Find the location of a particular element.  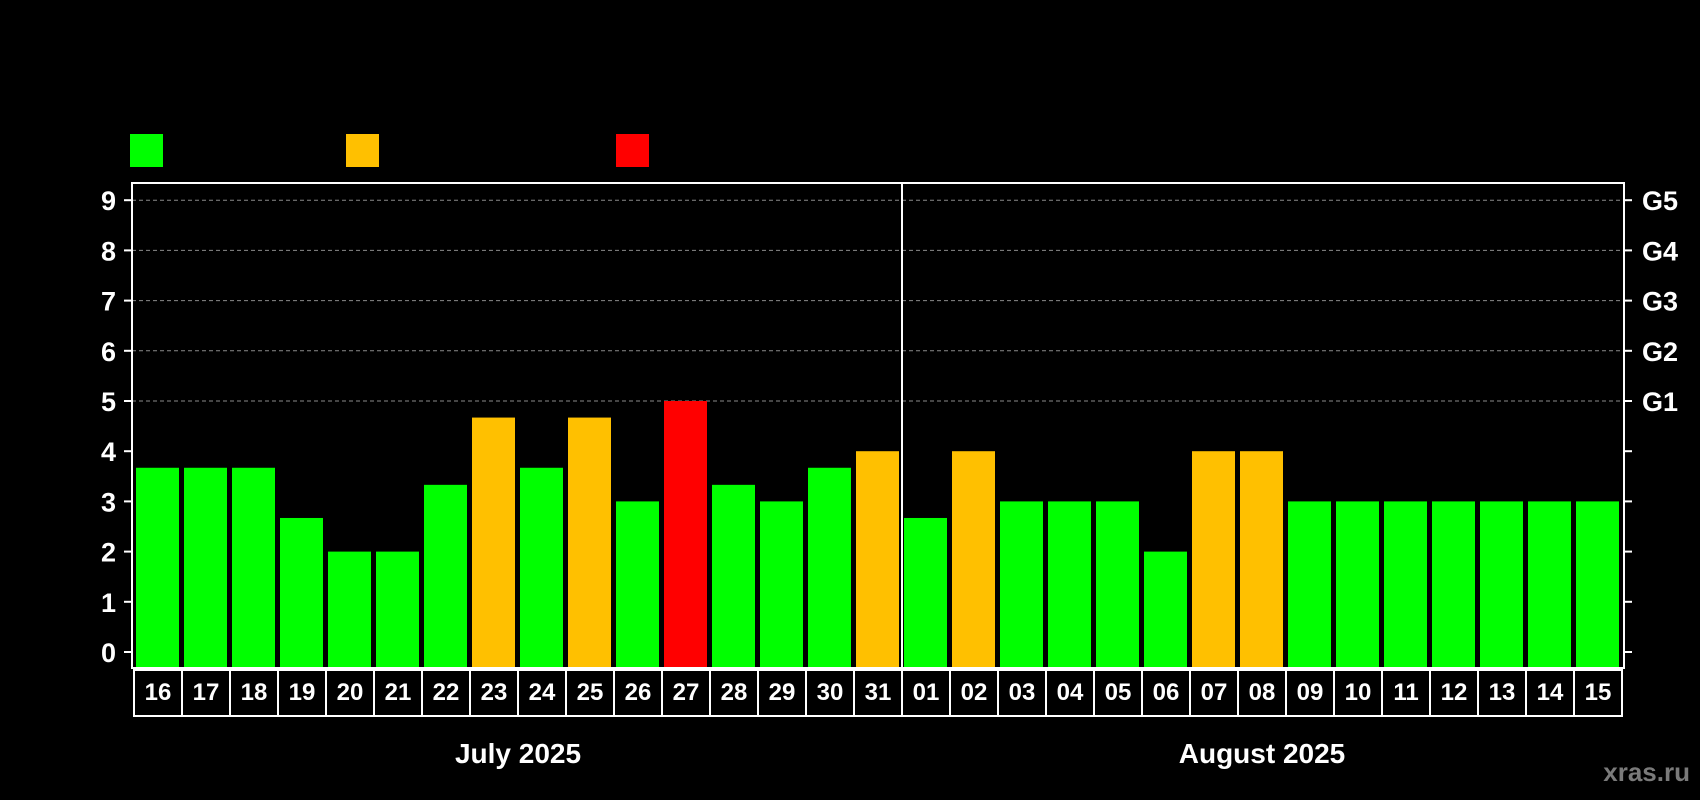

date-label-27: 27 is located at coordinates (686, 692).